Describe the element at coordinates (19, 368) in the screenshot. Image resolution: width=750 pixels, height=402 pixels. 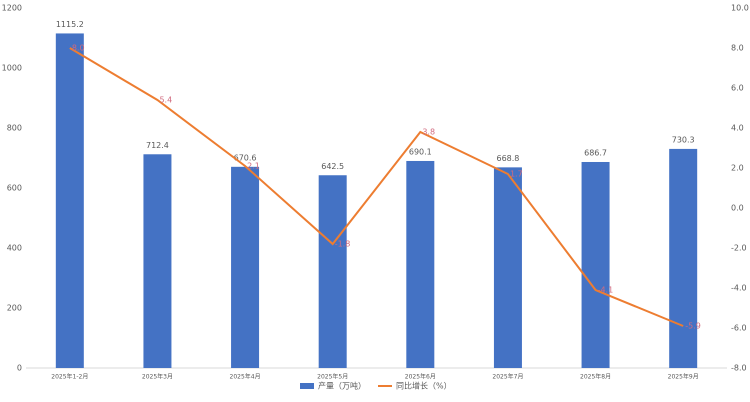
I see `y-tick-label: 0` at that location.